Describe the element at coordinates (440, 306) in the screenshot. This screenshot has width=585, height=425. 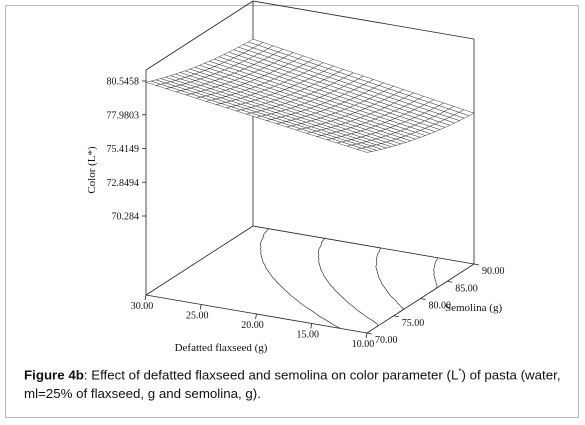
I see `y-tick-label: 80.00` at that location.